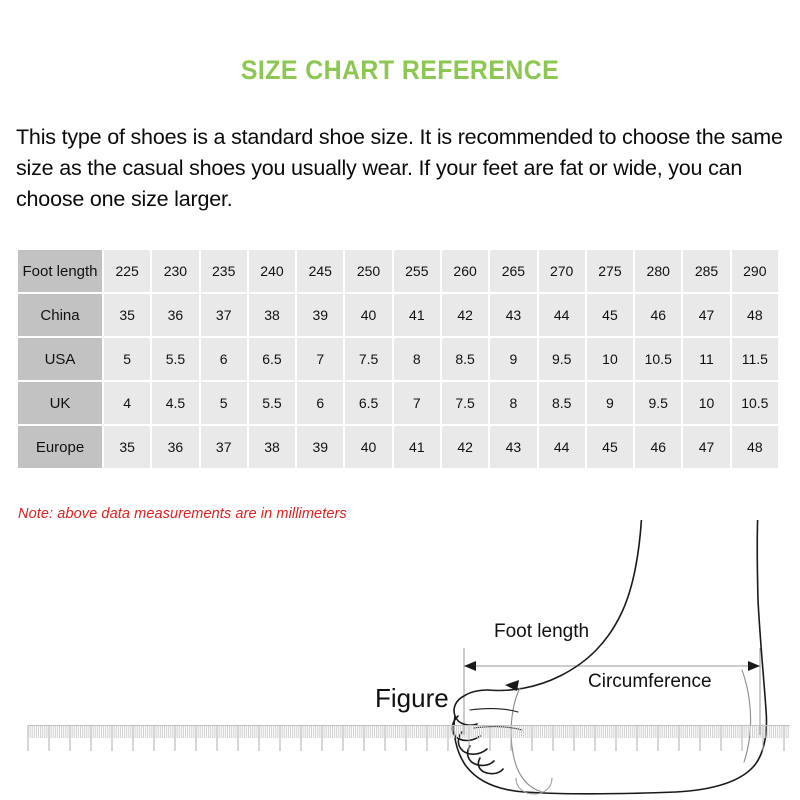  I want to click on ruler-strip, so click(408, 738).